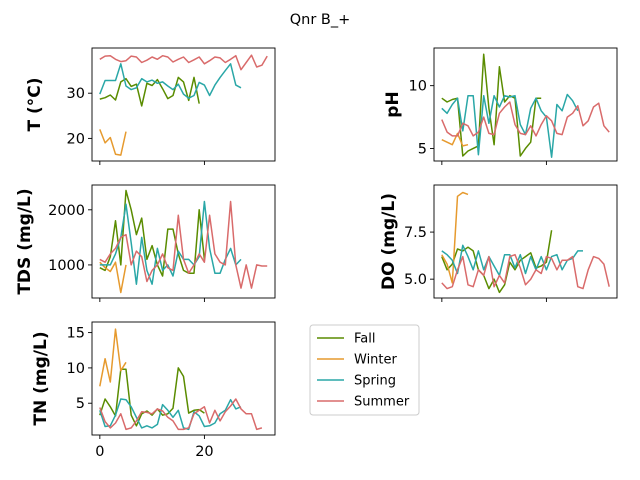 Image resolution: width=640 pixels, height=480 pixels. What do you see at coordinates (382, 402) in the screenshot?
I see `legend-label-summer: Summer` at bounding box center [382, 402].